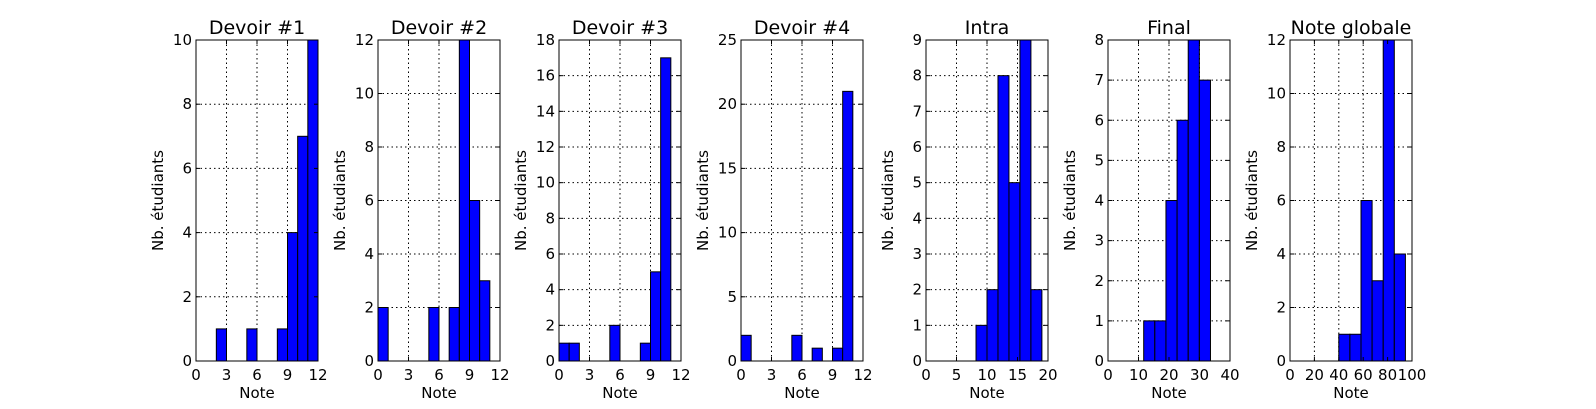  Describe the element at coordinates (545, 40) in the screenshot. I see `y-tick-label: 18` at that location.